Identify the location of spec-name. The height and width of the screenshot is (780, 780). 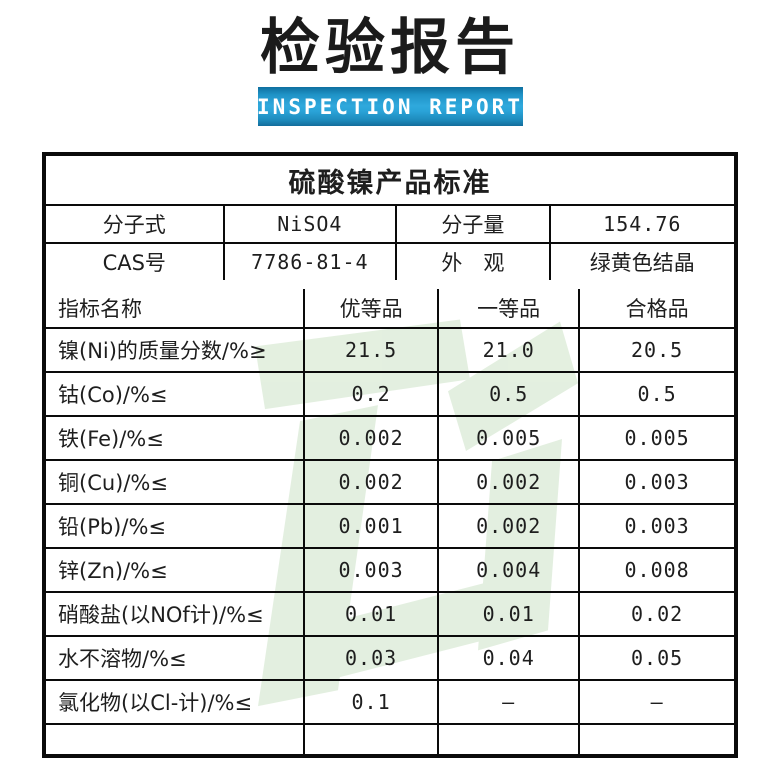
(175, 738).